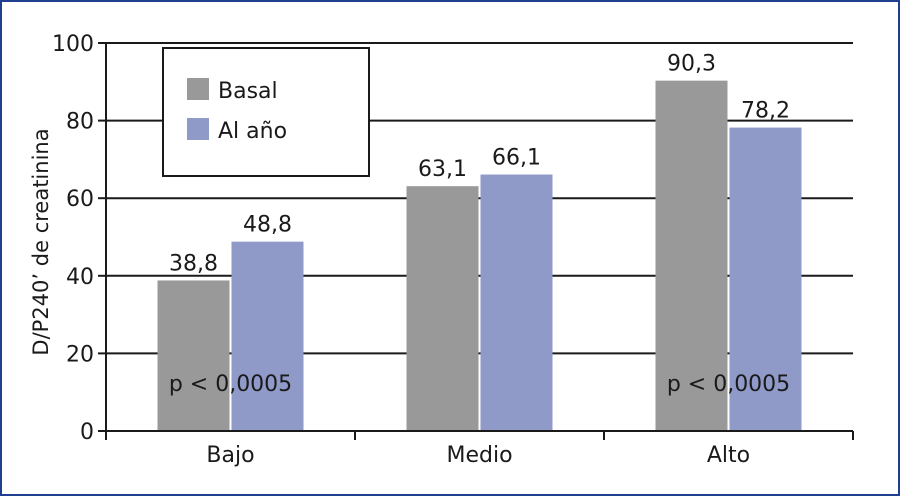  I want to click on y-tick-label: 80, so click(80, 122).